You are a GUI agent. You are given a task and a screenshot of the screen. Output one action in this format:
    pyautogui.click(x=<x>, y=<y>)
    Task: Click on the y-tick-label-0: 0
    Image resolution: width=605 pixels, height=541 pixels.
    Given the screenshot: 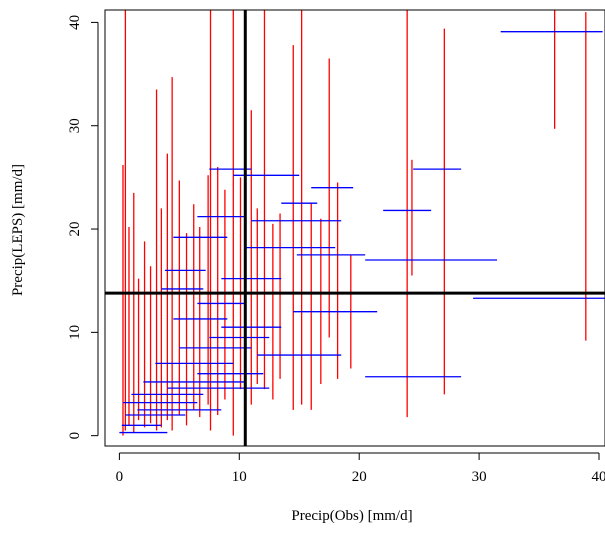 What is the action you would take?
    pyautogui.click(x=75, y=436)
    